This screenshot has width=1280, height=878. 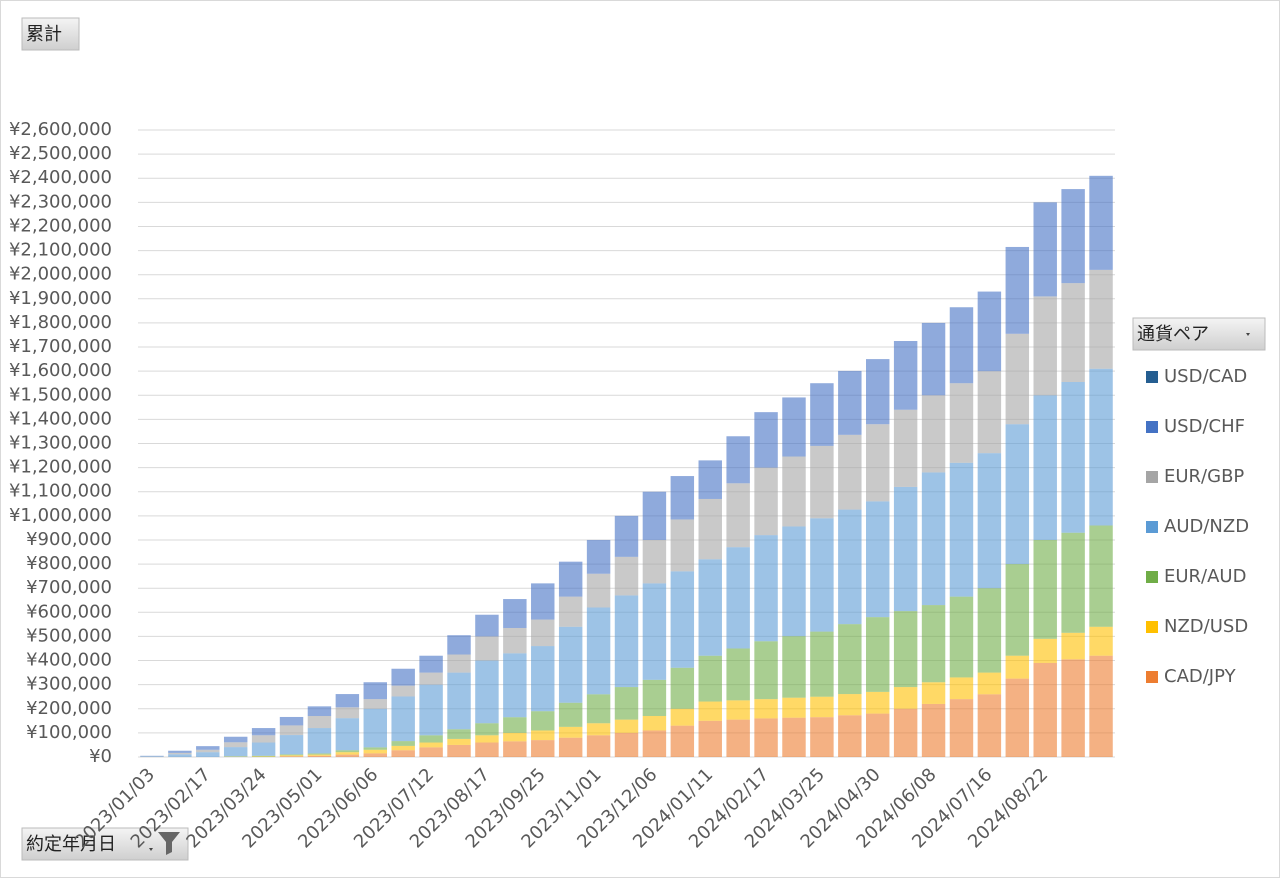 What do you see at coordinates (69, 684) in the screenshot?
I see `y-tick-label: ¥300,000` at bounding box center [69, 684].